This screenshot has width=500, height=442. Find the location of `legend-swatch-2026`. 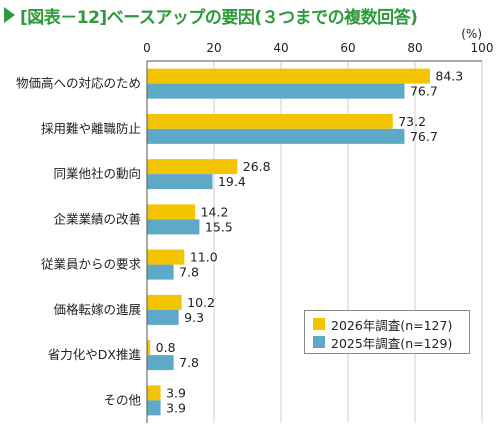

legend-swatch-2026 is located at coordinates (319, 324).